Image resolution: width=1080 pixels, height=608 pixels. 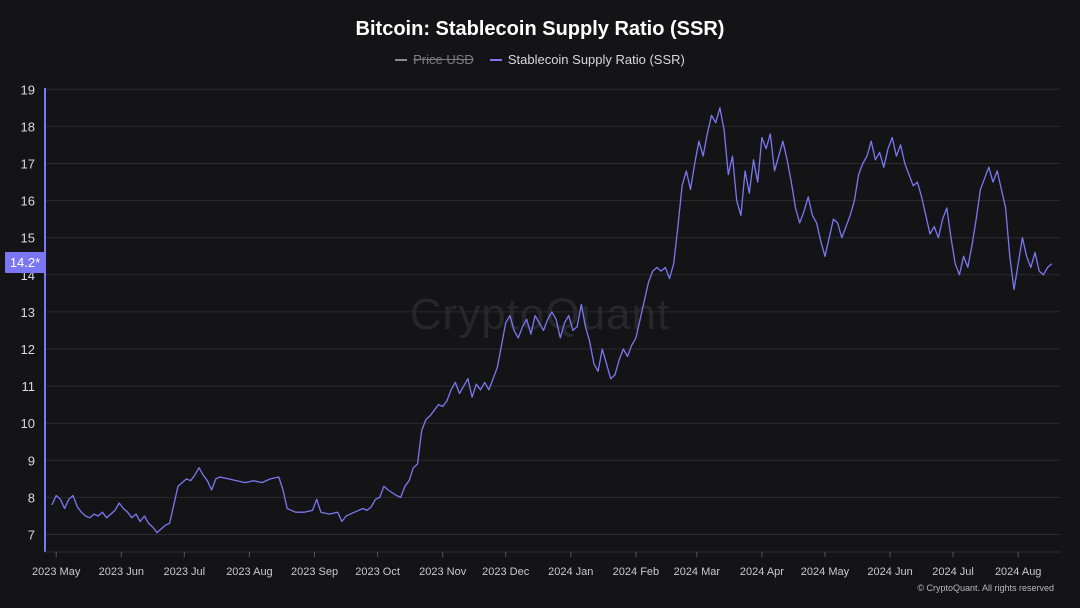 I want to click on x-tick-label: 2024 Mar, so click(x=697, y=572).